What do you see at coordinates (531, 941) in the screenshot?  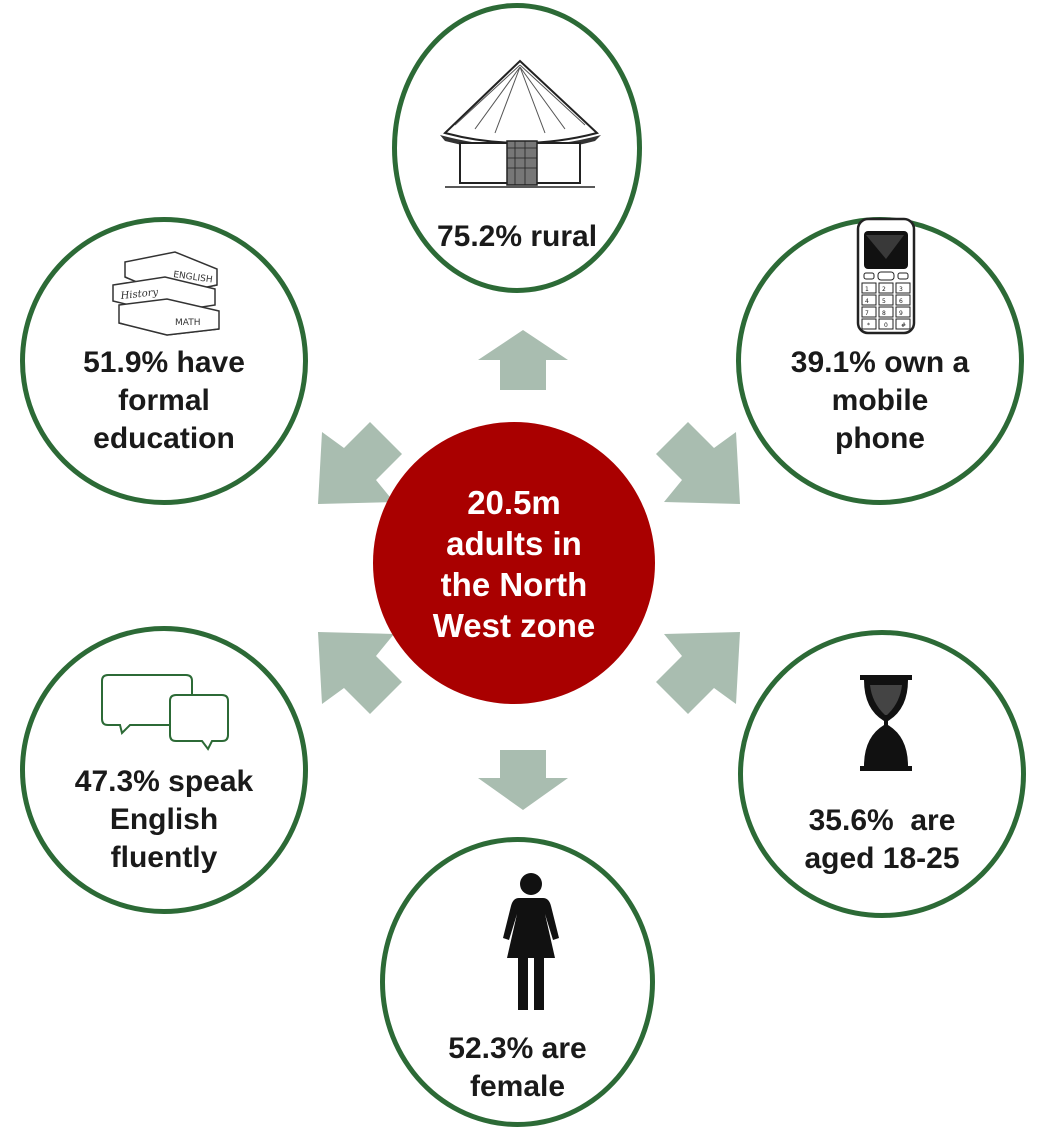 I see `woman-icon` at bounding box center [531, 941].